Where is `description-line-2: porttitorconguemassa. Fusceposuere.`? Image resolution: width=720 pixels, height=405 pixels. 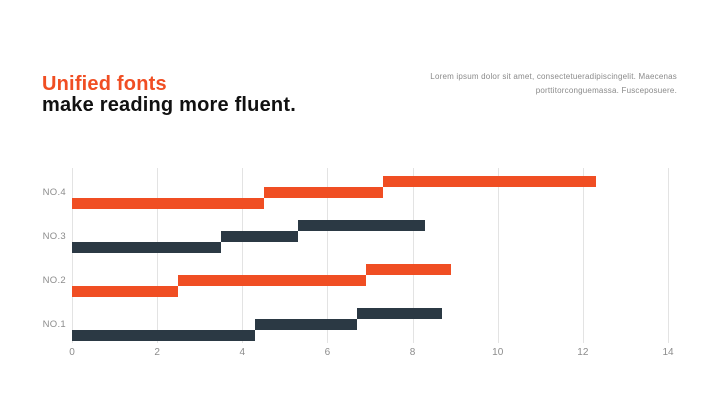
description-line-2: porttitorconguemassa. Fusceposuere. is located at coordinates (606, 90).